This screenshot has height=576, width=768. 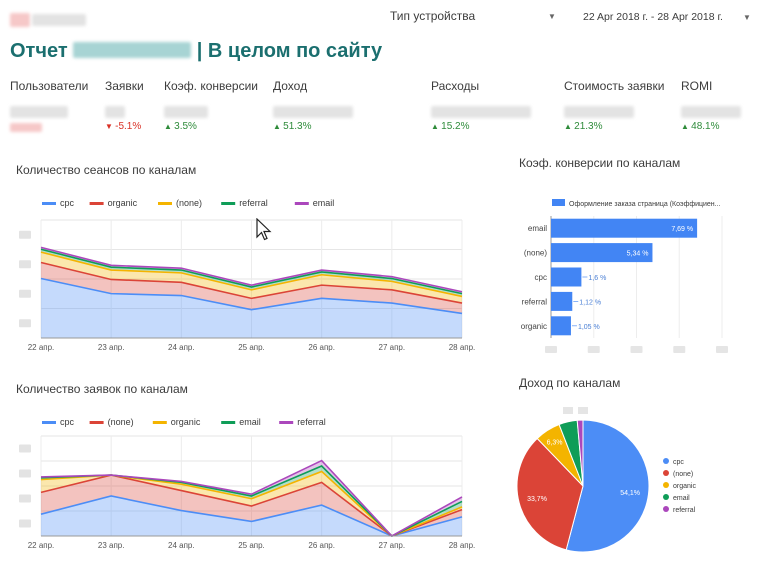 What do you see at coordinates (314, 203) in the screenshot?
I see `legend-item: email` at bounding box center [314, 203].